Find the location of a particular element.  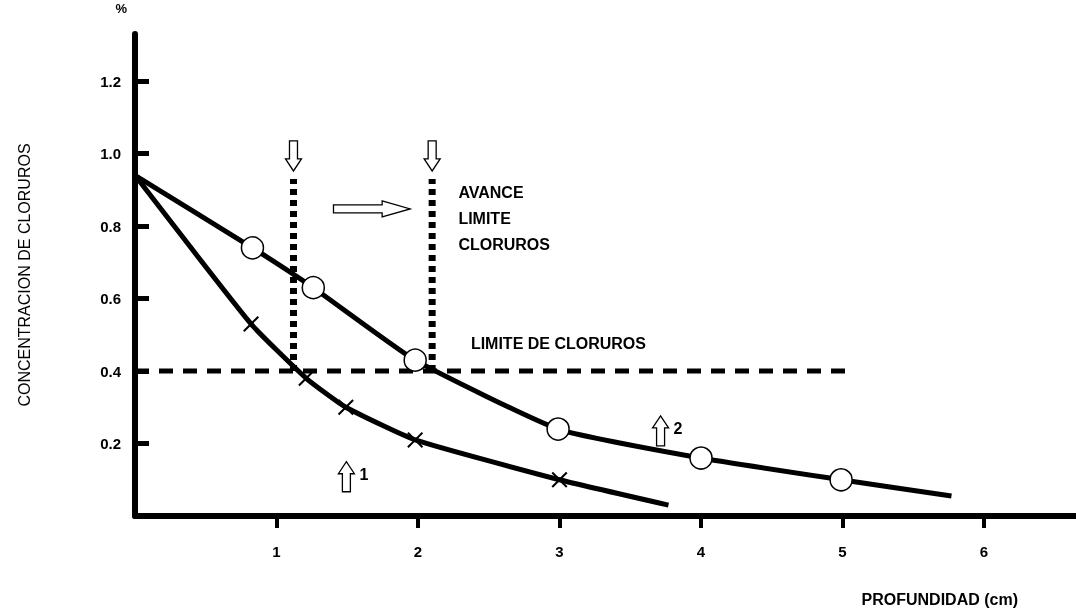

y-tick-label: 0.8 is located at coordinates (110, 226).